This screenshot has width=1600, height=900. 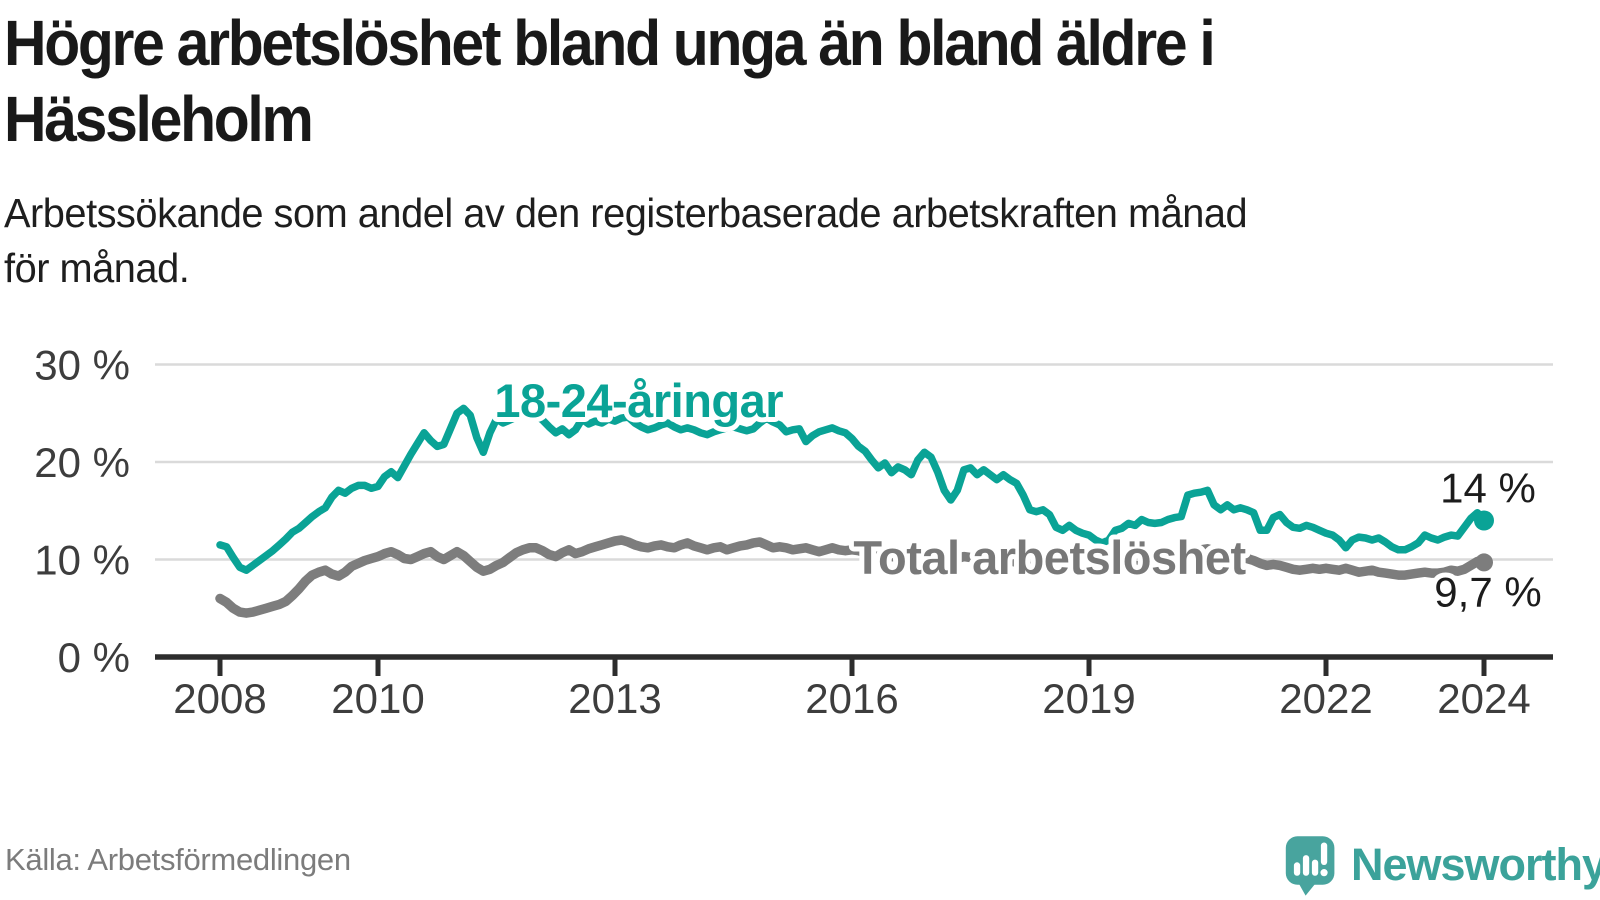 What do you see at coordinates (1325, 698) in the screenshot?
I see `x-axis-tick-label: 2022` at bounding box center [1325, 698].